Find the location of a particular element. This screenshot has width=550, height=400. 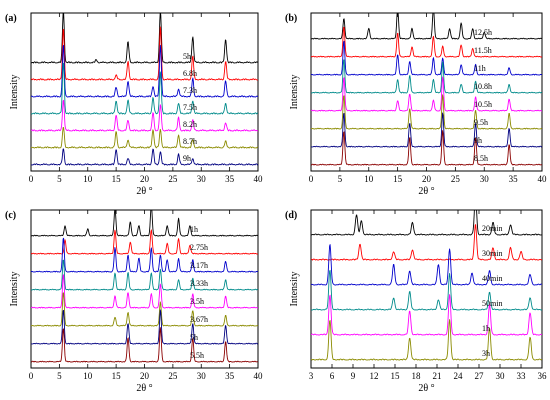

series-label: 10.8h is located at coordinates (483, 86).